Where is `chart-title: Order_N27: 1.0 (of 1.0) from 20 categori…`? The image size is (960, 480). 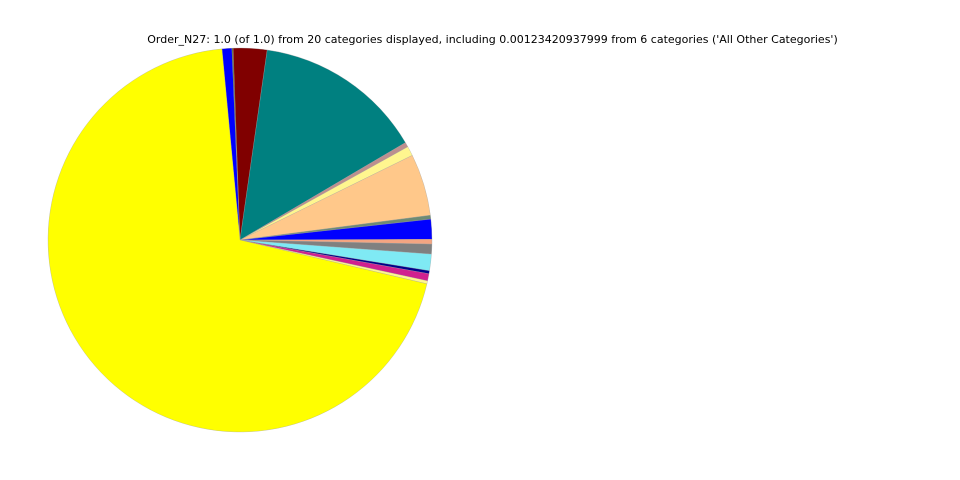
chart-title: Order_N27: 1.0 (of 1.0) from 20 categori… is located at coordinates (492, 39).